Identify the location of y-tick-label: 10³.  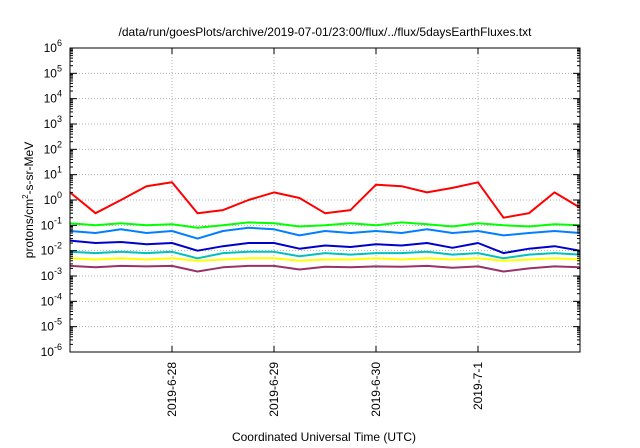
(53, 122).